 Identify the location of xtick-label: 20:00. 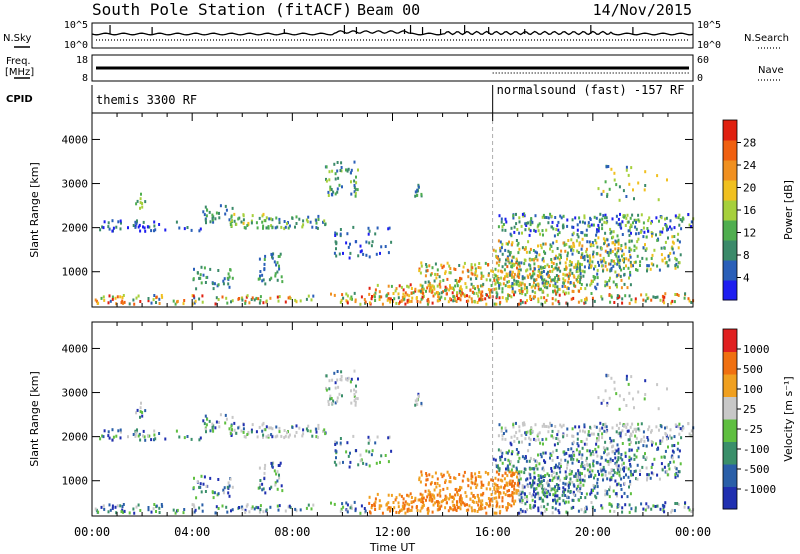
(593, 532).